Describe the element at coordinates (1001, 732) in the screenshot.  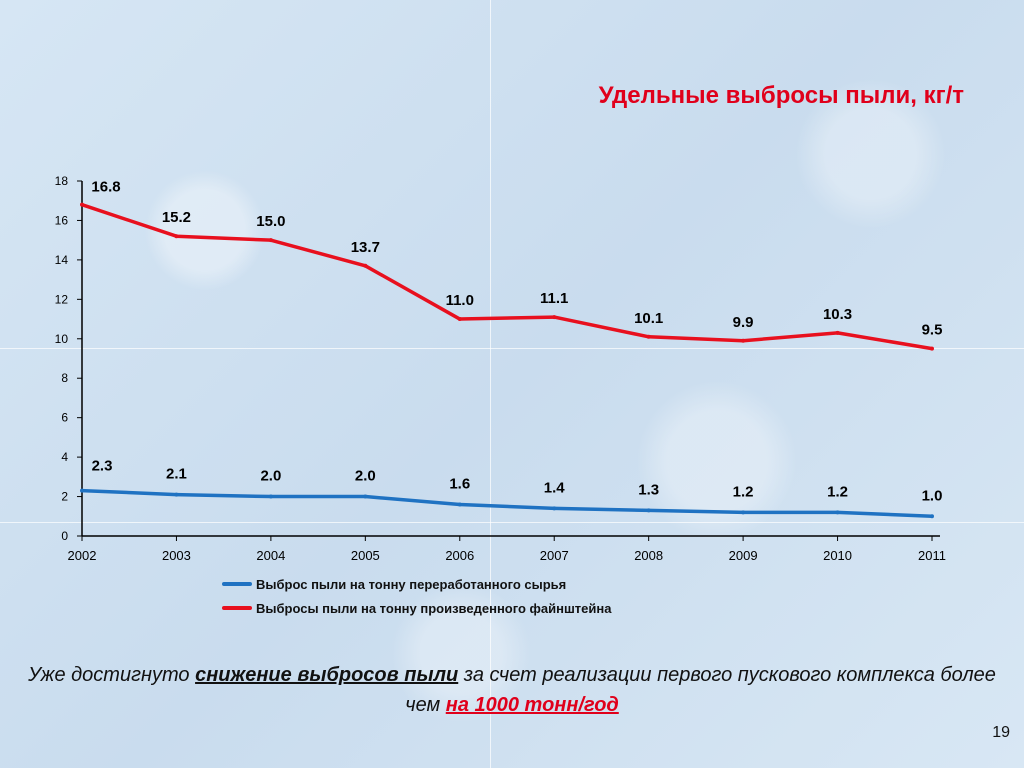
I see `page-number: 19` at that location.